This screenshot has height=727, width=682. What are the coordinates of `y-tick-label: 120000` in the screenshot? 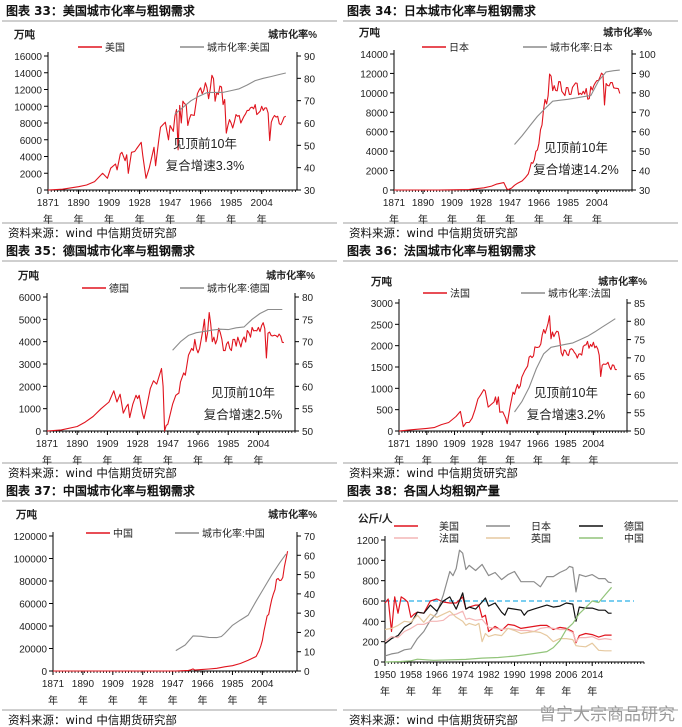 It's located at (31, 537).